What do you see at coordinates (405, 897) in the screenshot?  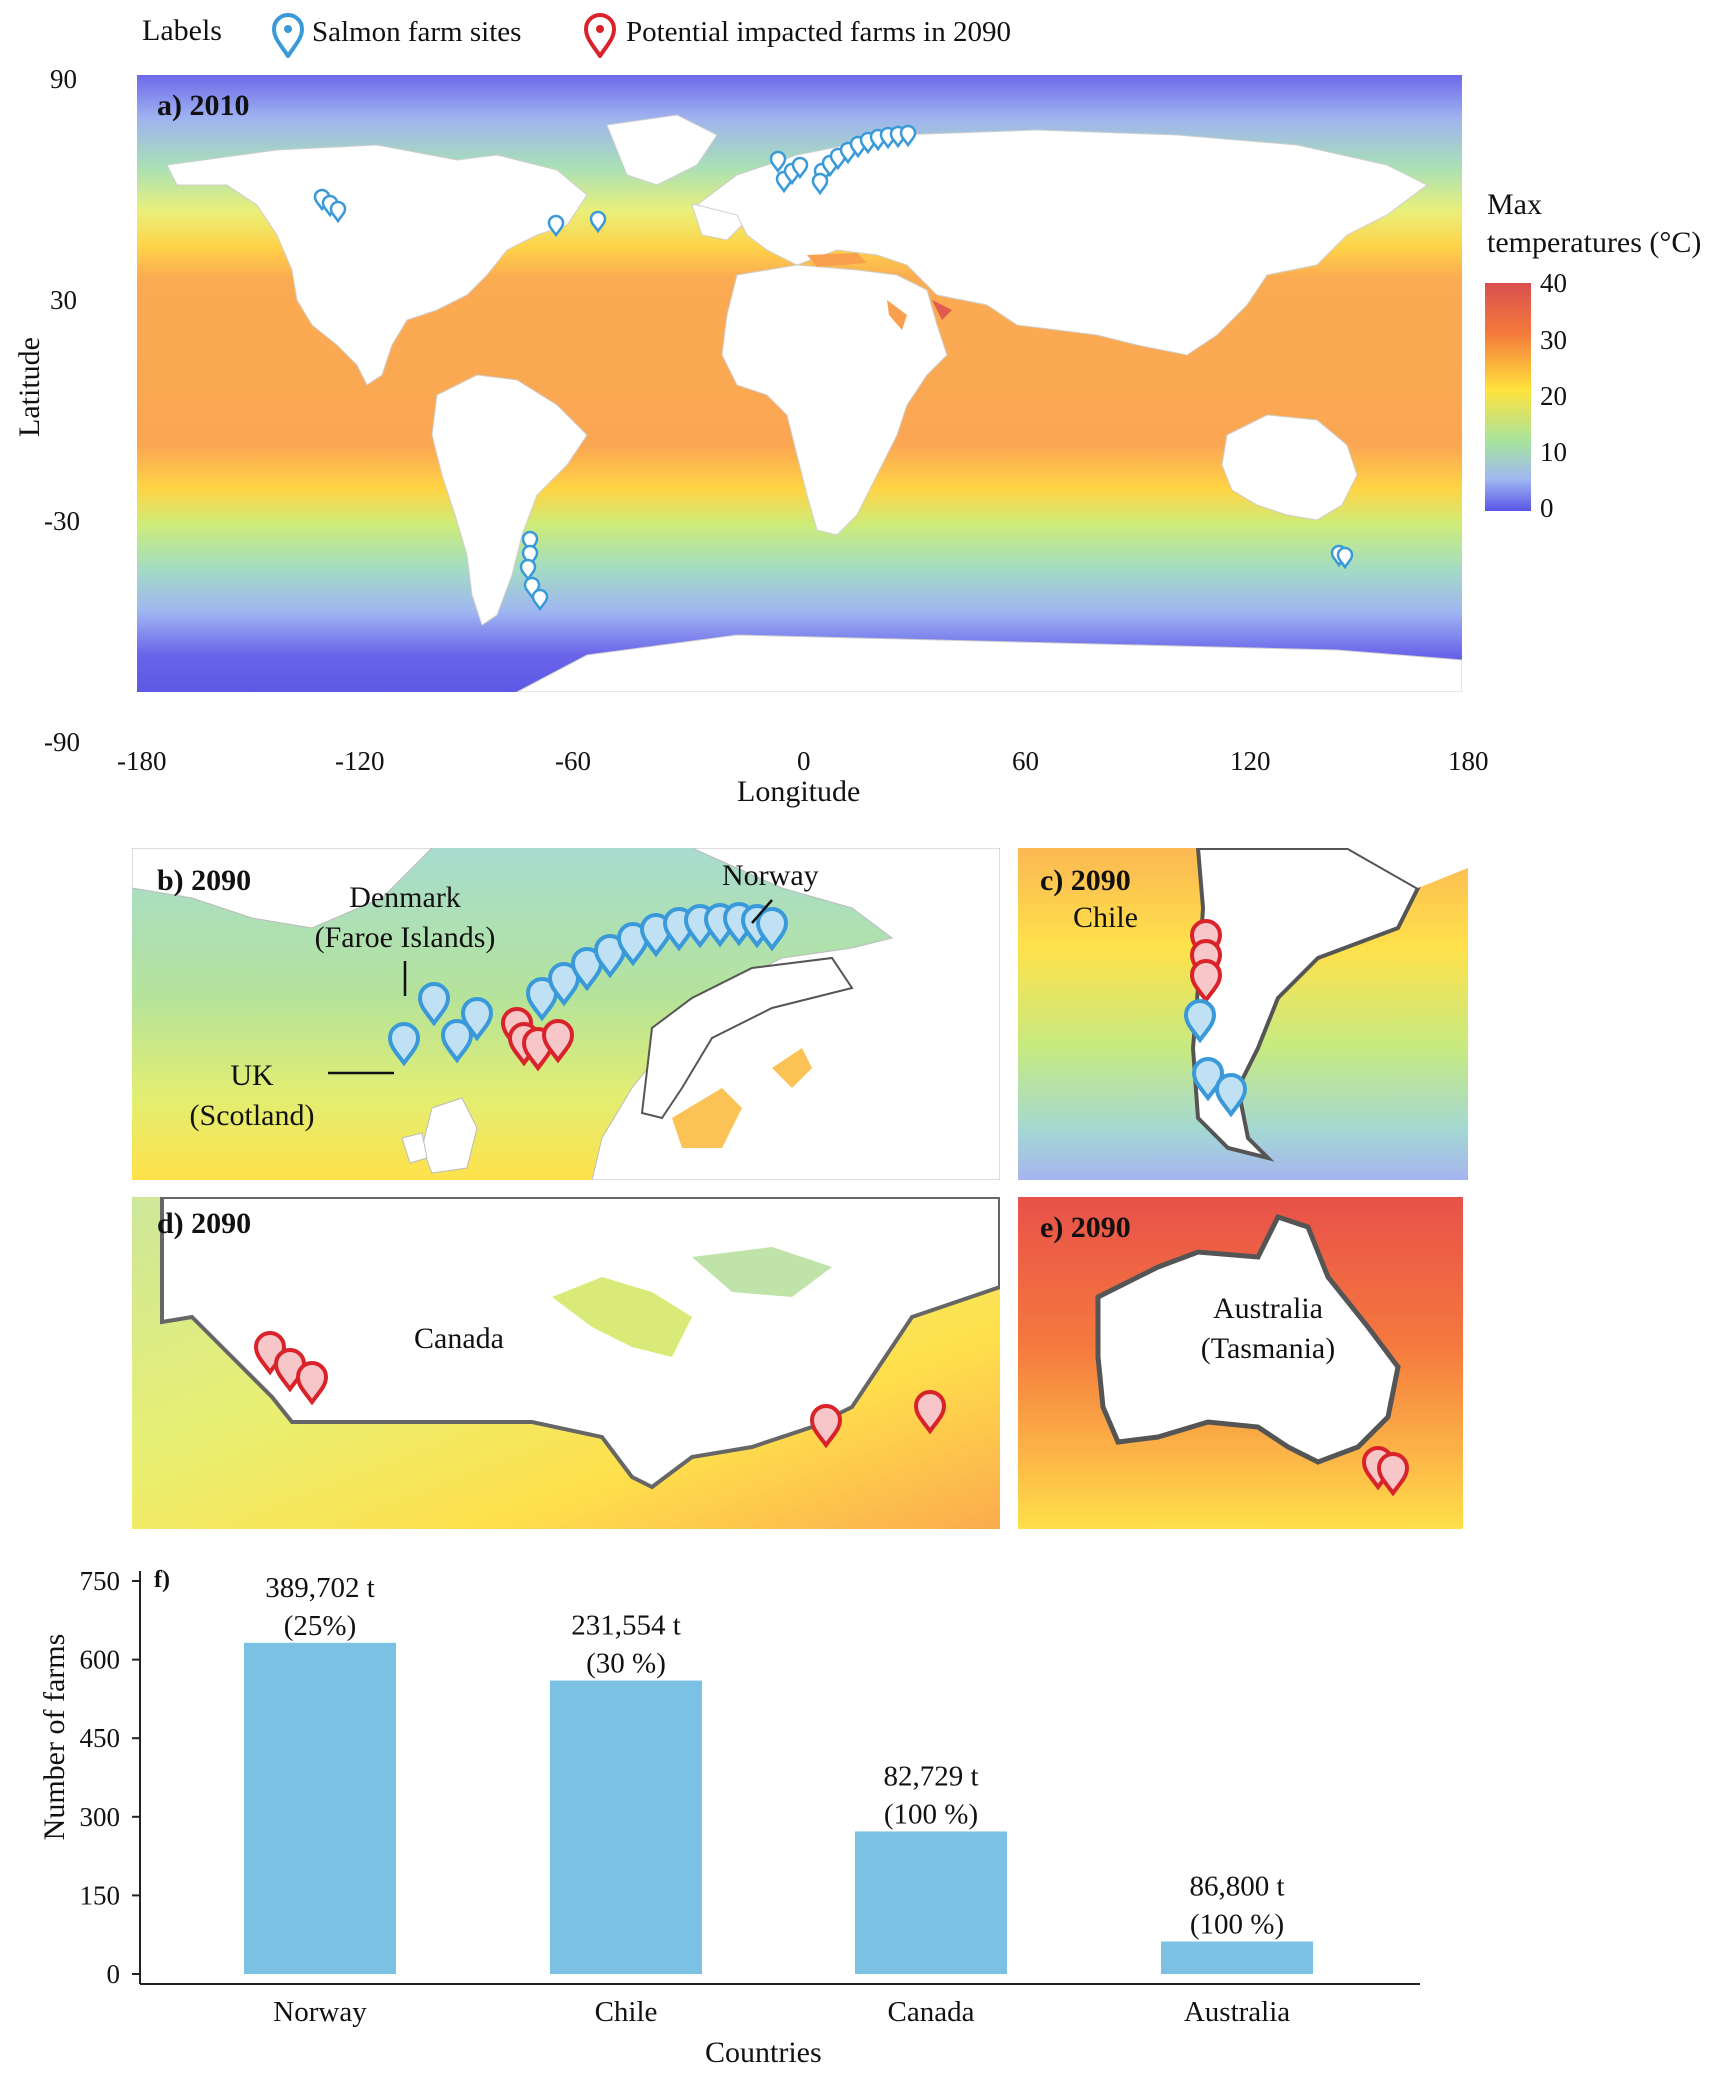 I see `denmark-line1: Denmark` at bounding box center [405, 897].